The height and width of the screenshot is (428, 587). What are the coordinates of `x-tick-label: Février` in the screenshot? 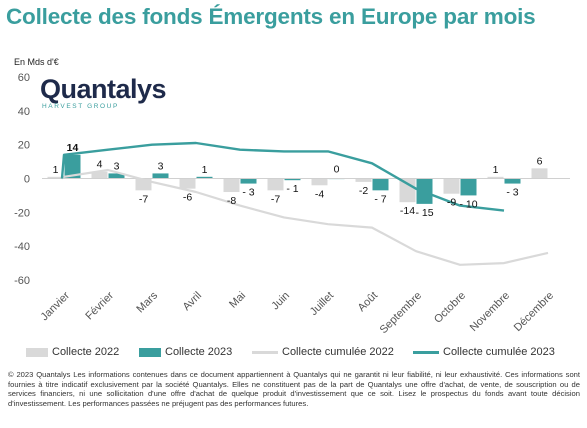 It's located at (99, 305).